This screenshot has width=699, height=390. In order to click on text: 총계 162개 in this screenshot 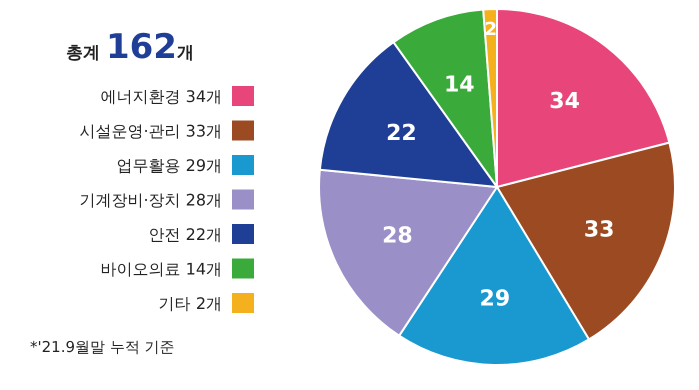, I will do `click(130, 47)`.